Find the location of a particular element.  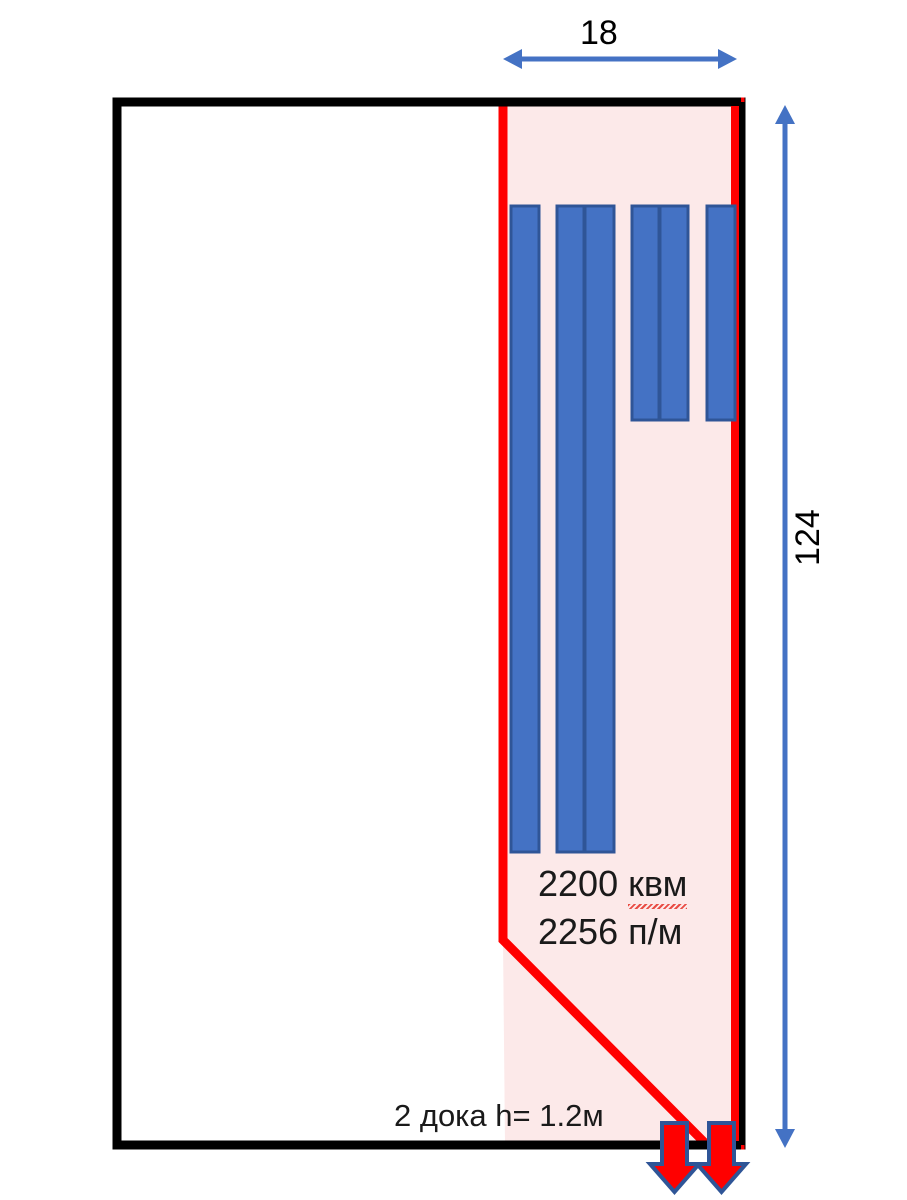

dock-arrows is located at coordinates (698, 1158).